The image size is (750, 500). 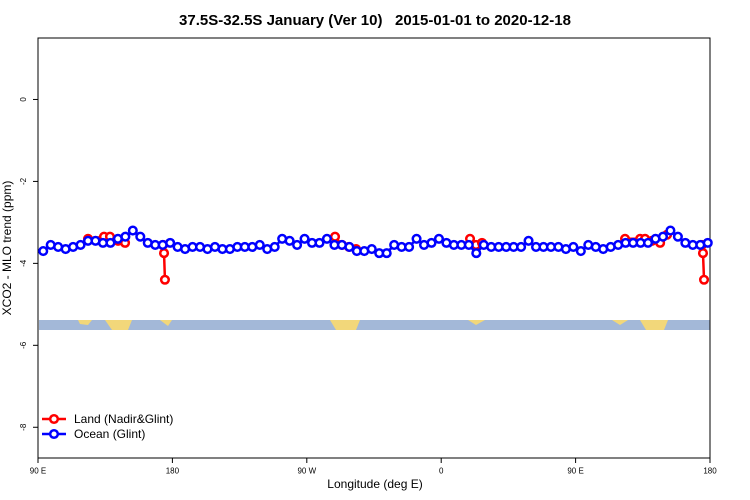 I want to click on x-tick-label: 90 W, so click(x=306, y=471).